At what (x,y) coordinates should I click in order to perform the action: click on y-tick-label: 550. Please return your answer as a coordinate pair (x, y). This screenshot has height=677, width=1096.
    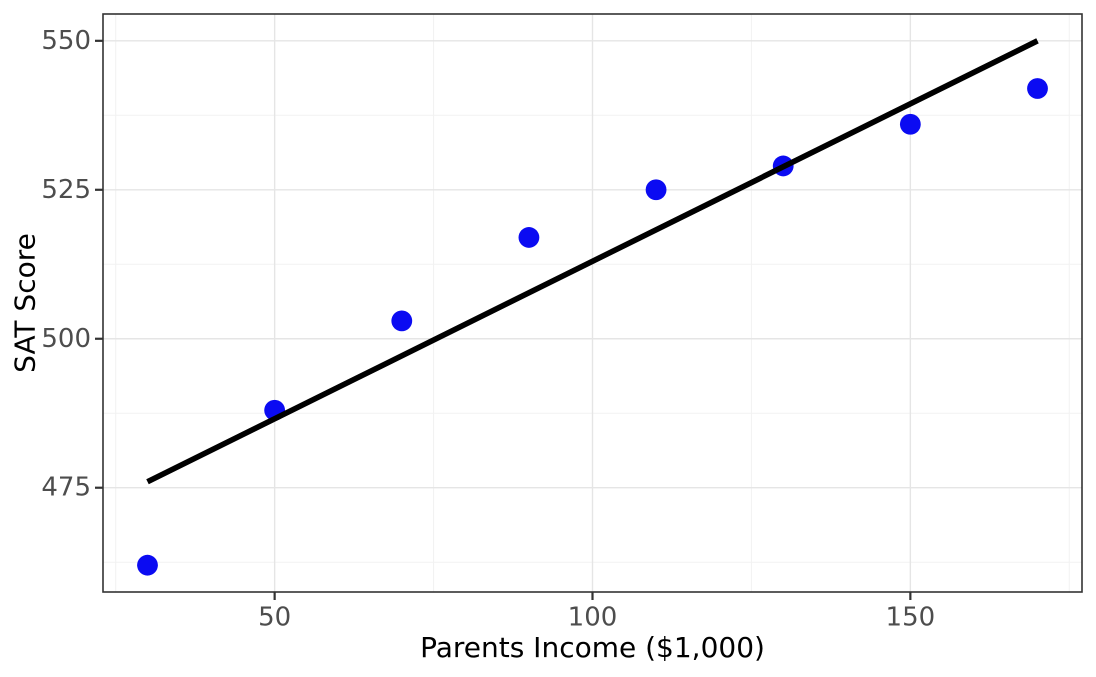
    Looking at the image, I should click on (66, 41).